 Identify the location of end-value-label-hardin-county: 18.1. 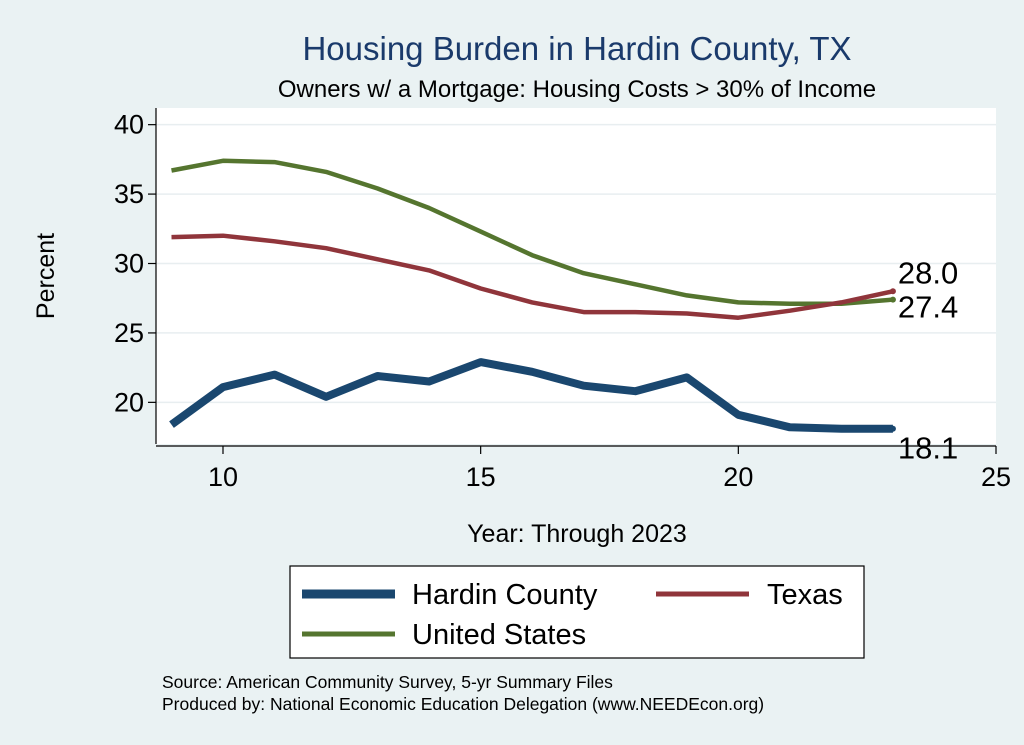
(928, 448).